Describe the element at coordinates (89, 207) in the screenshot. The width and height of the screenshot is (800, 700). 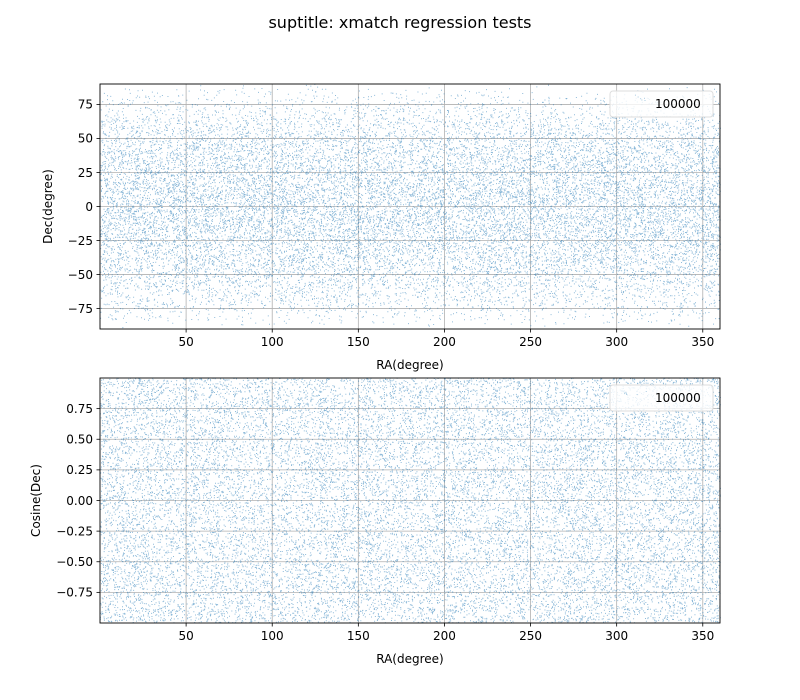
I see `dec-y-tick-label: 0` at that location.